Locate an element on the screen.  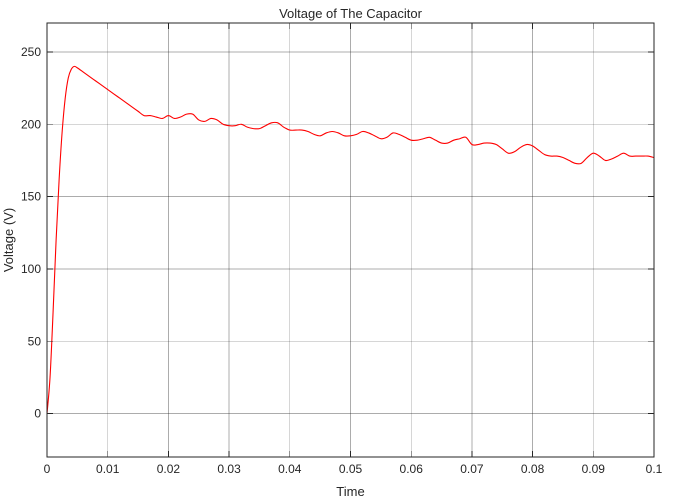
x-tick-label: 0.08 is located at coordinates (533, 469).